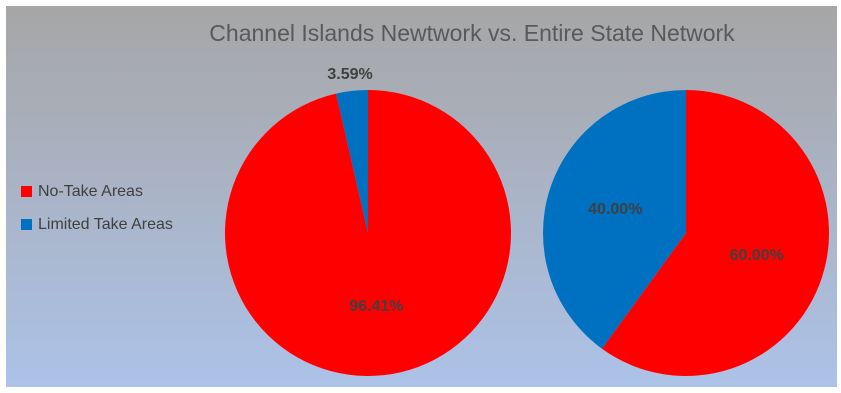 This screenshot has height=393, width=841. I want to click on pie-2-slice-limited-take-areas, so click(614, 219).